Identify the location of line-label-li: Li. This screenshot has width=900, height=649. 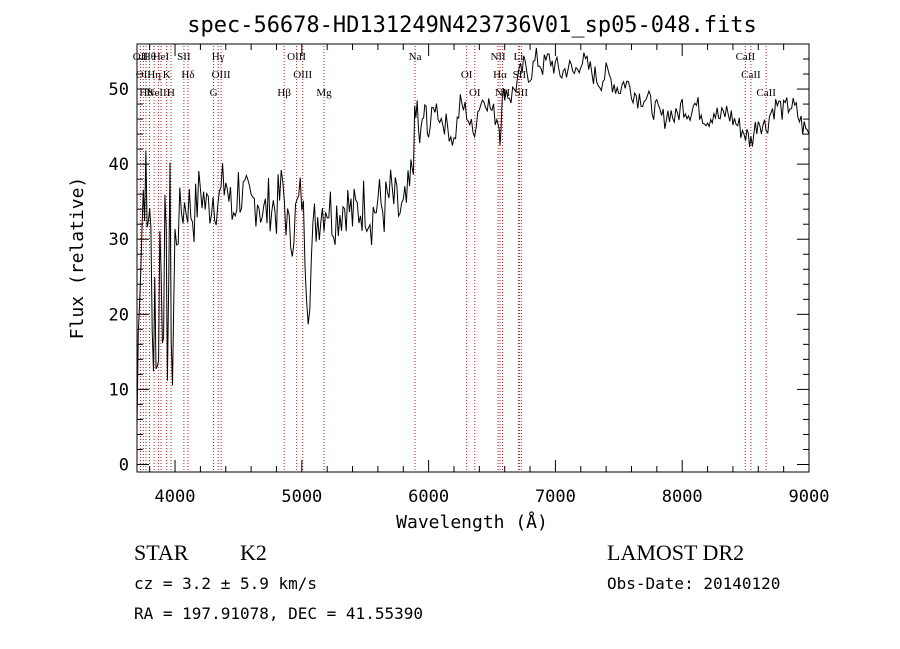
(519, 57).